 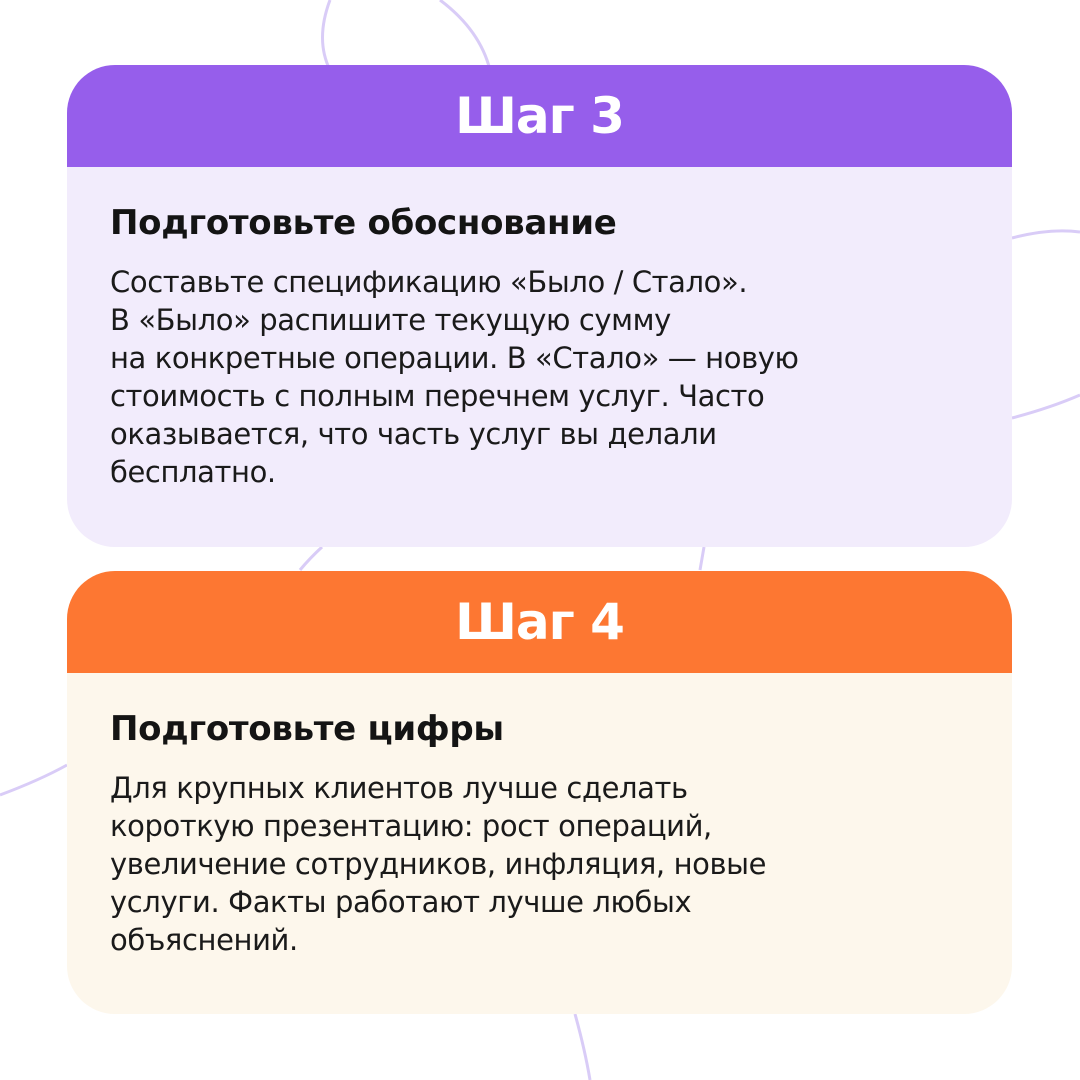 I want to click on text-line: оказывается, что часть услуг вы делали, so click(x=413, y=434).